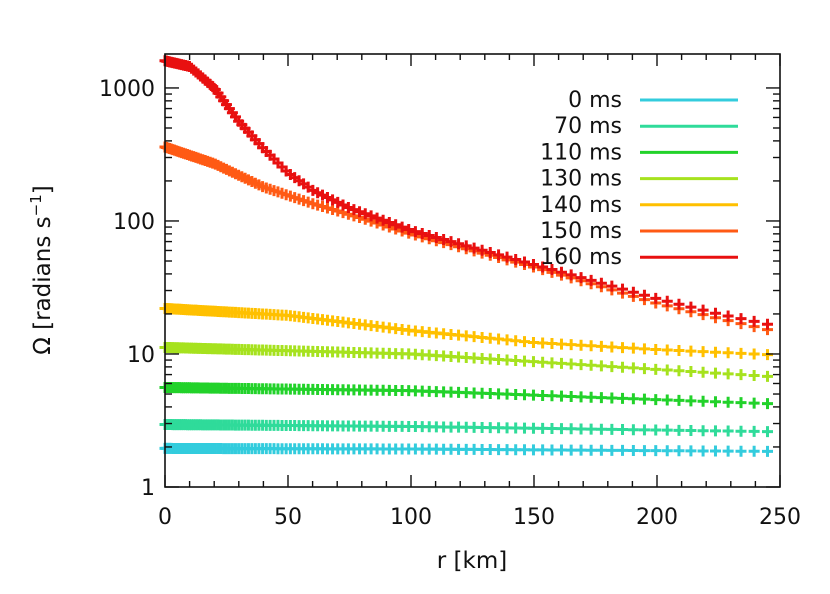  What do you see at coordinates (581, 152) in the screenshot?
I see `legend-label: 110 ms` at bounding box center [581, 152].